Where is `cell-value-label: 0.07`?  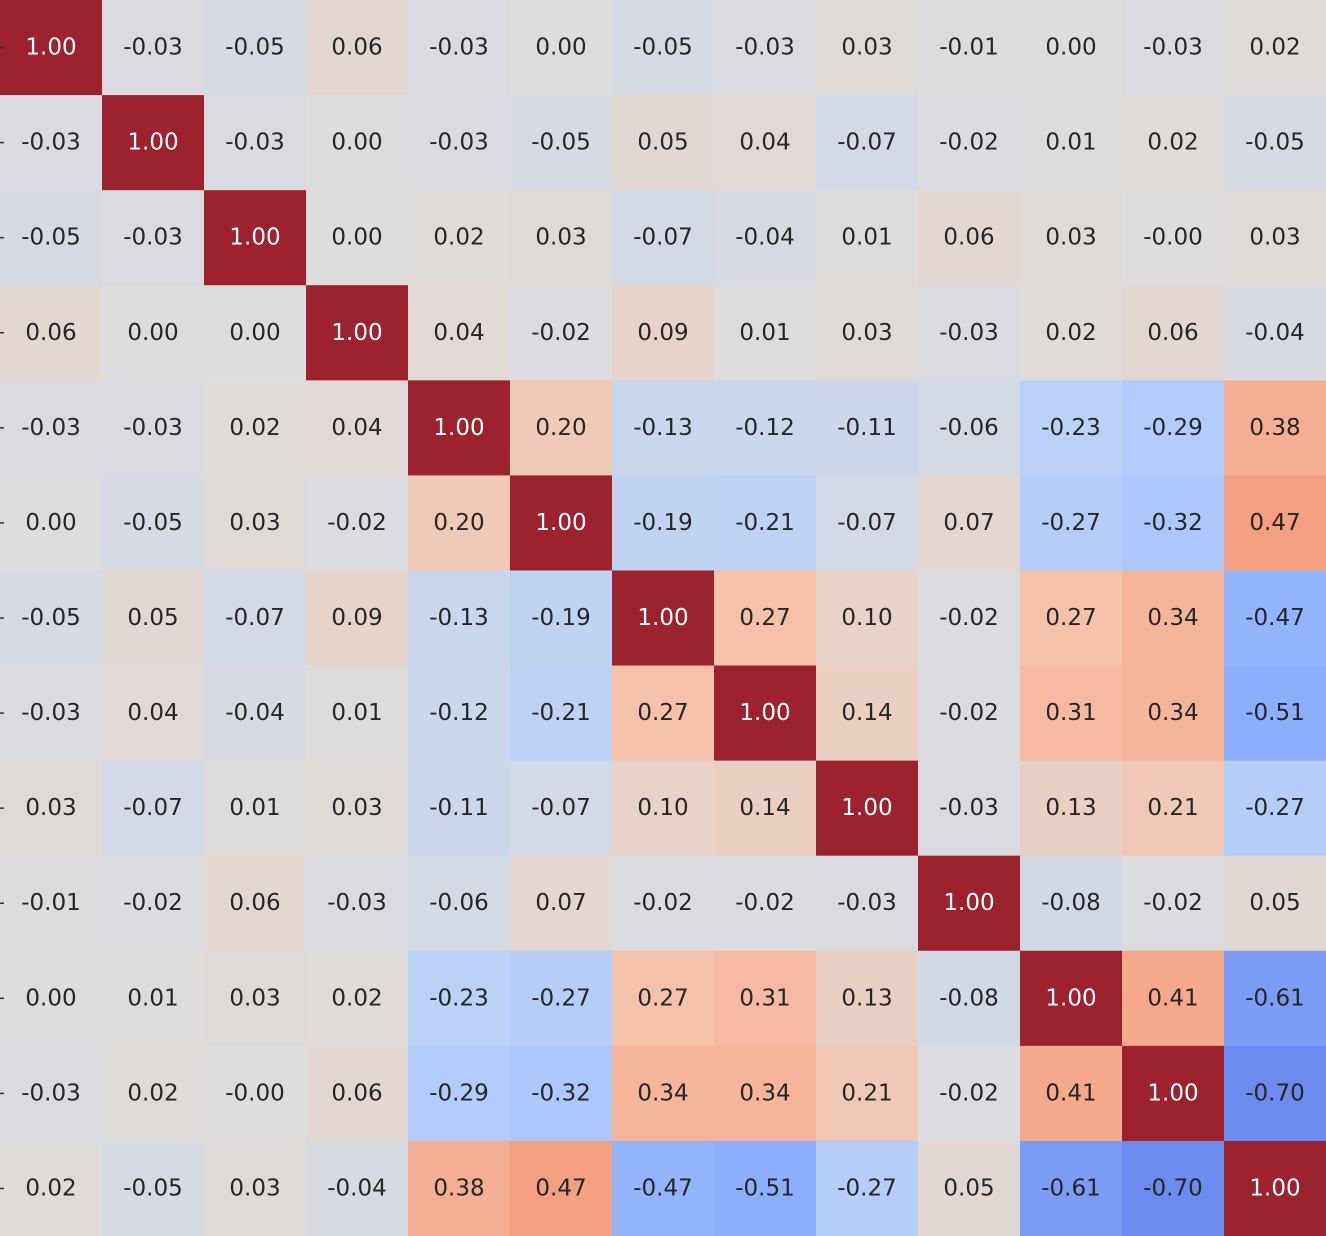
cell-value-label: 0.07 is located at coordinates (560, 903).